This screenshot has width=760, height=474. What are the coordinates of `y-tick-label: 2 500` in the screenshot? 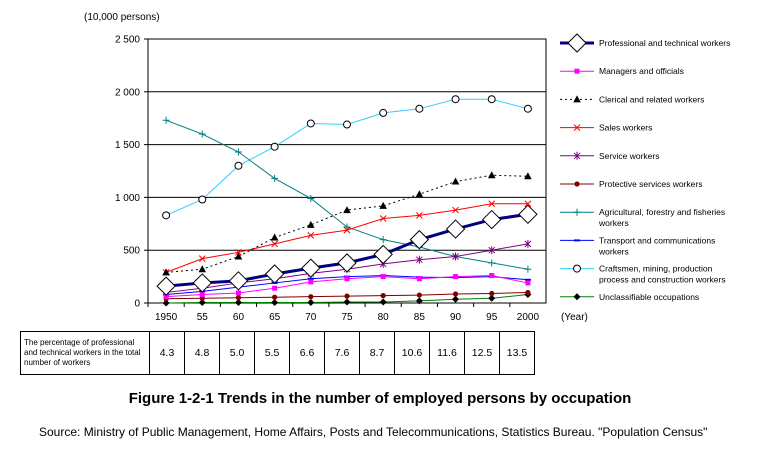 It's located at (127, 40).